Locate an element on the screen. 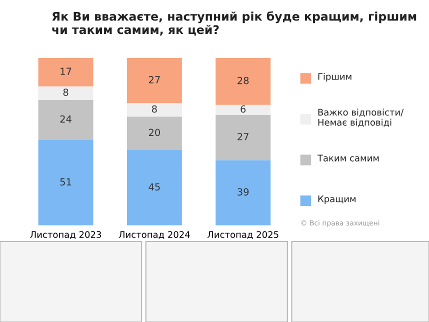 The width and height of the screenshot is (429, 322). data-label: 28 is located at coordinates (243, 80).